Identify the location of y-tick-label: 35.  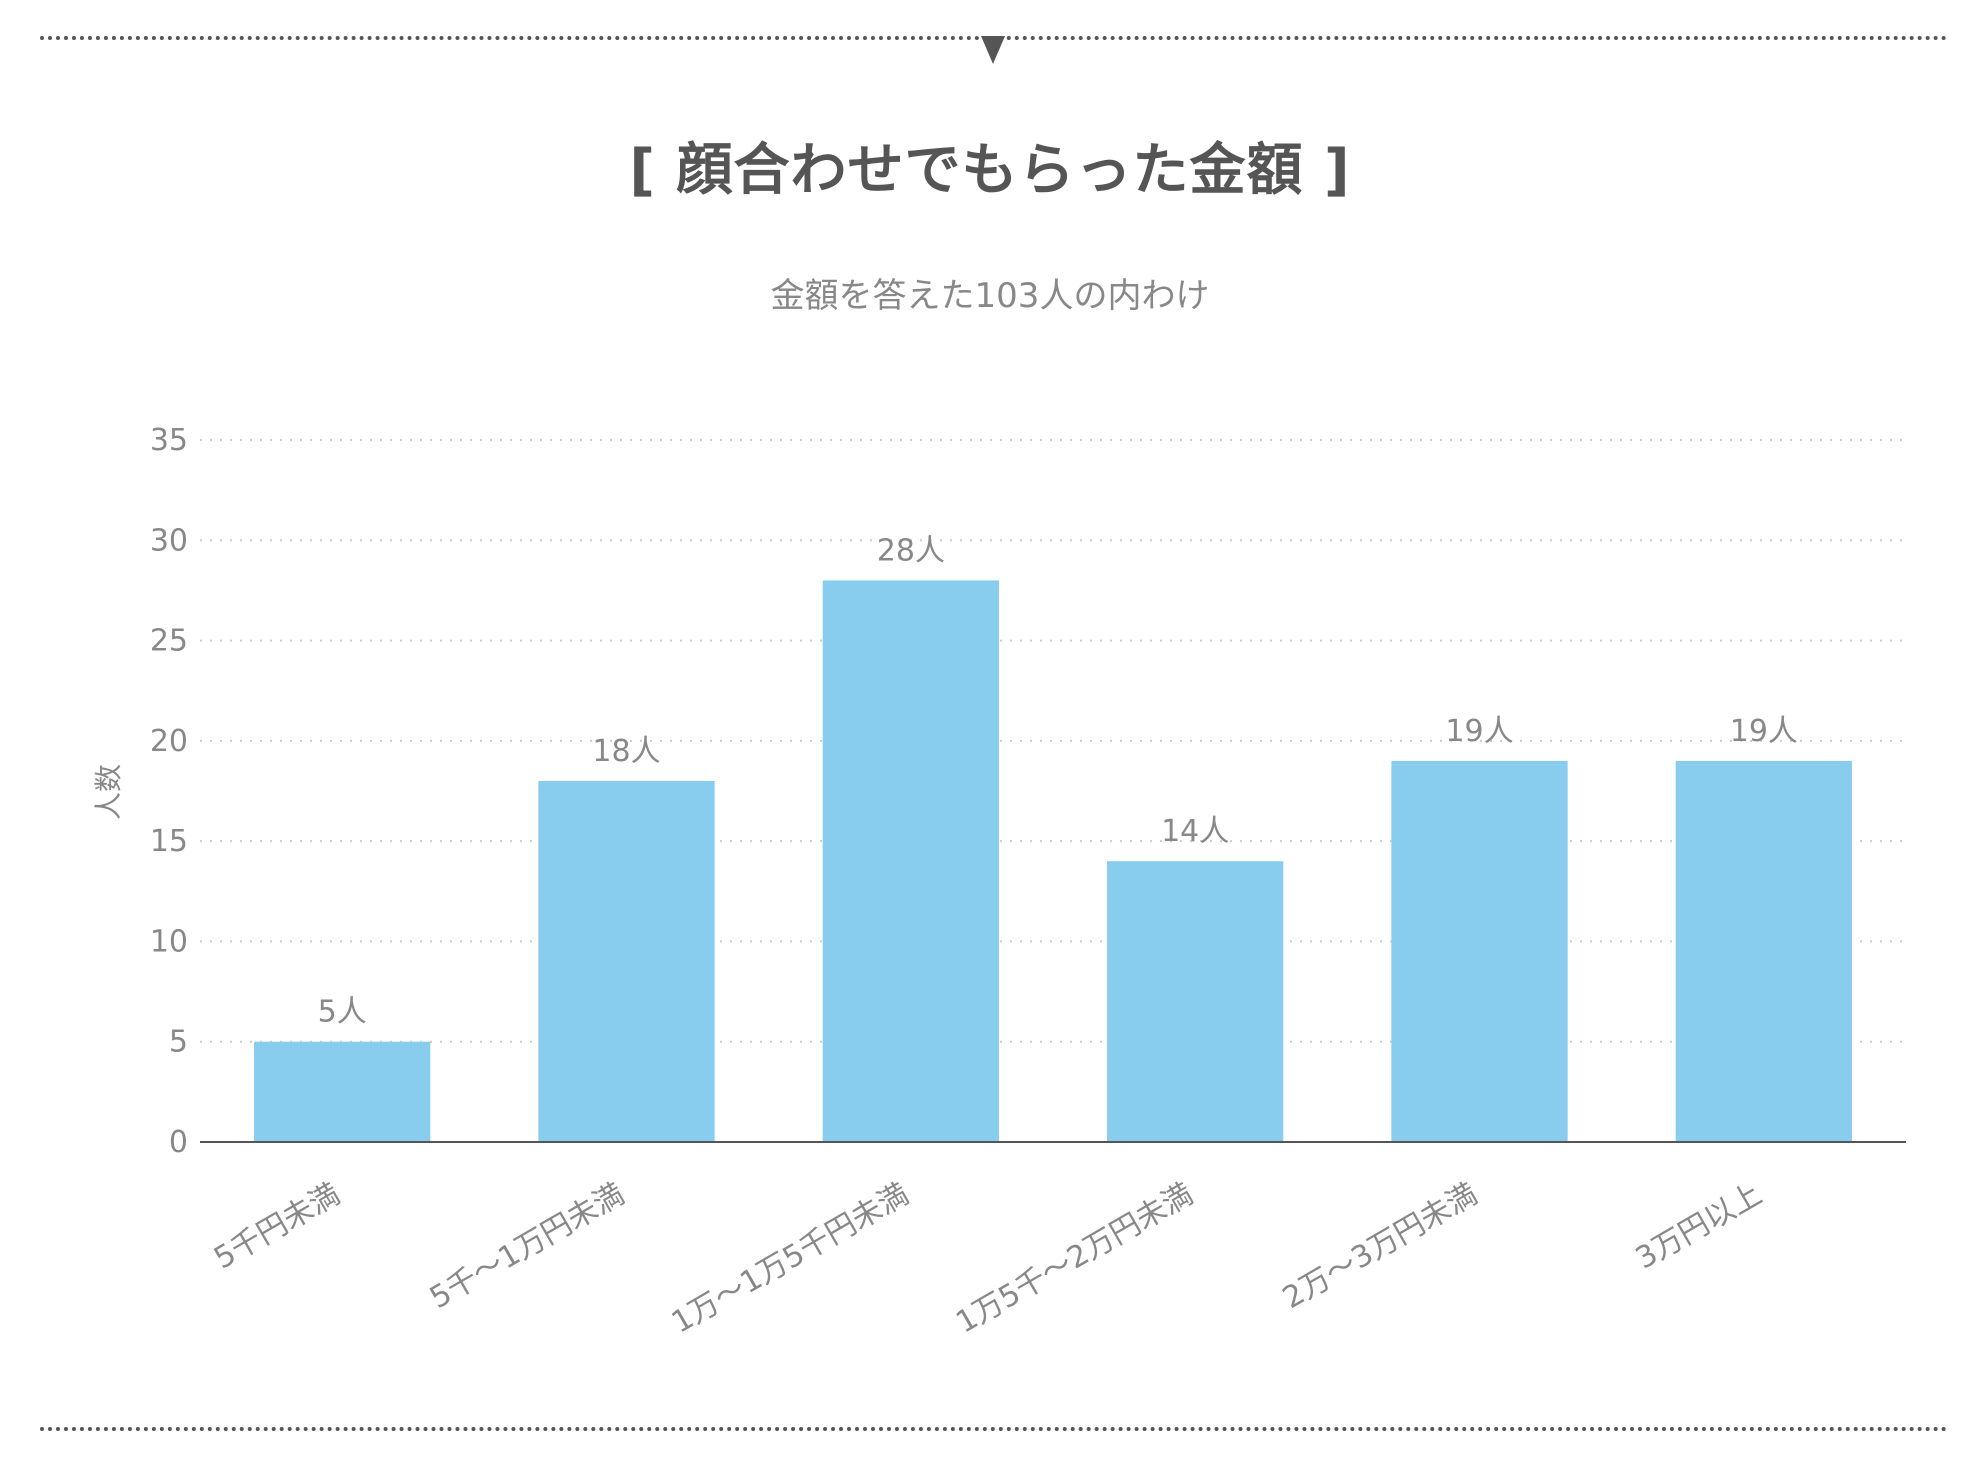
(169, 440).